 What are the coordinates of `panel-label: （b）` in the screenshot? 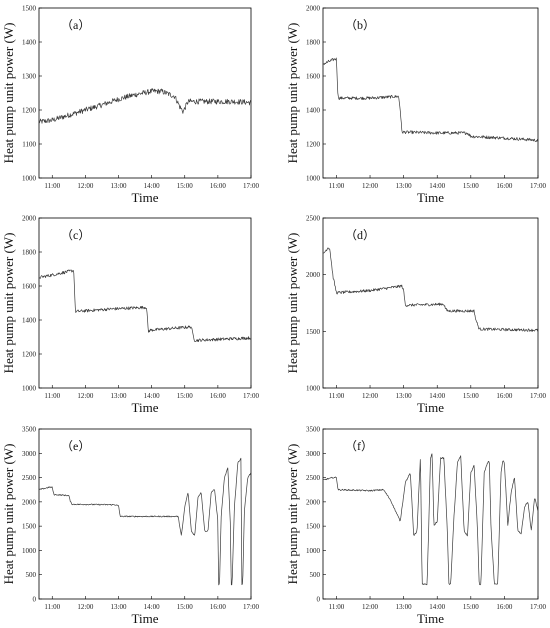 It's located at (360, 25).